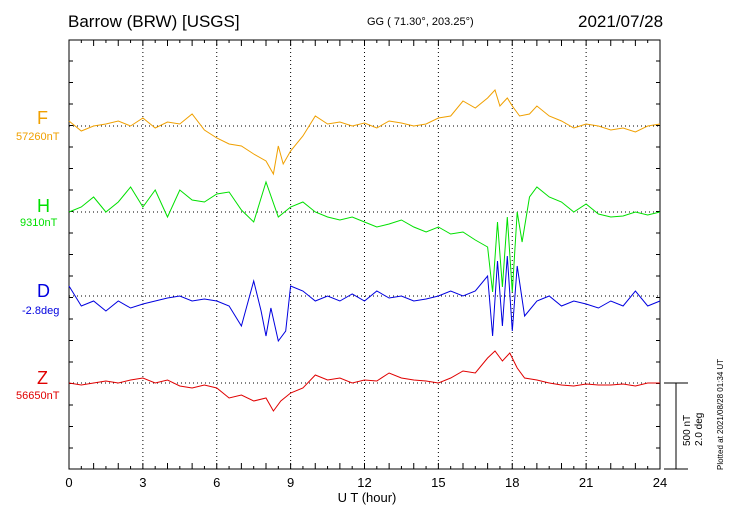 The image size is (730, 520). I want to click on series-d-line, so click(364, 299).